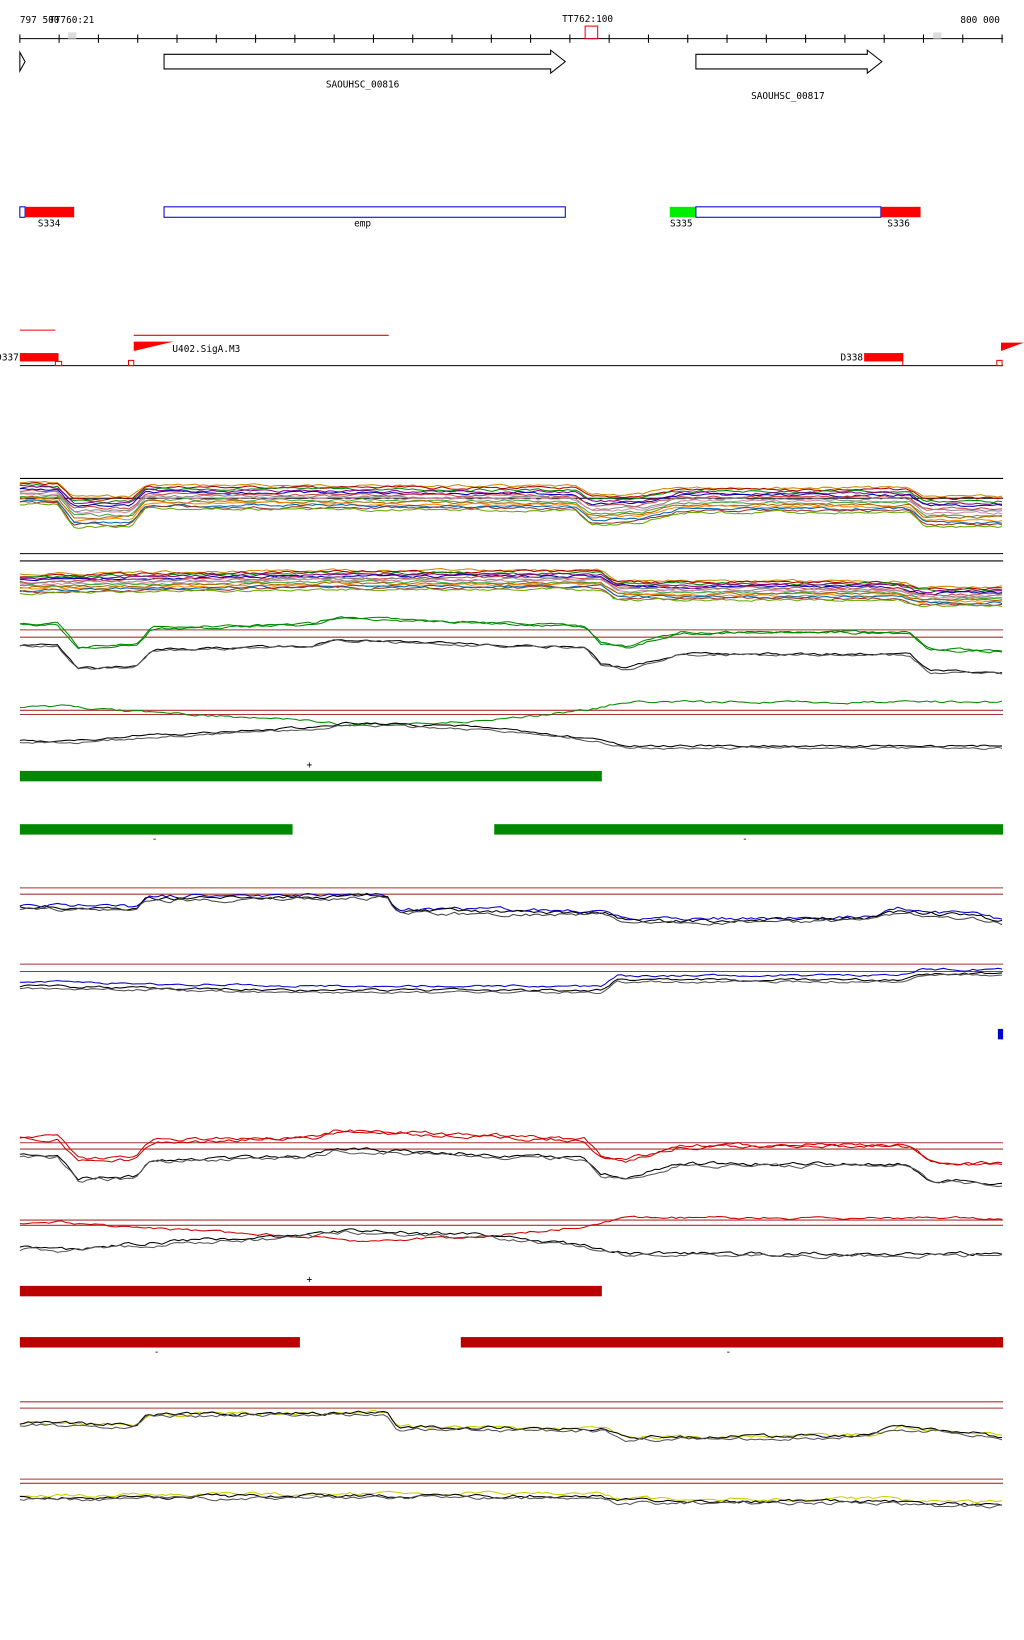  I want to click on ruler-end: 800 000, so click(980, 20).